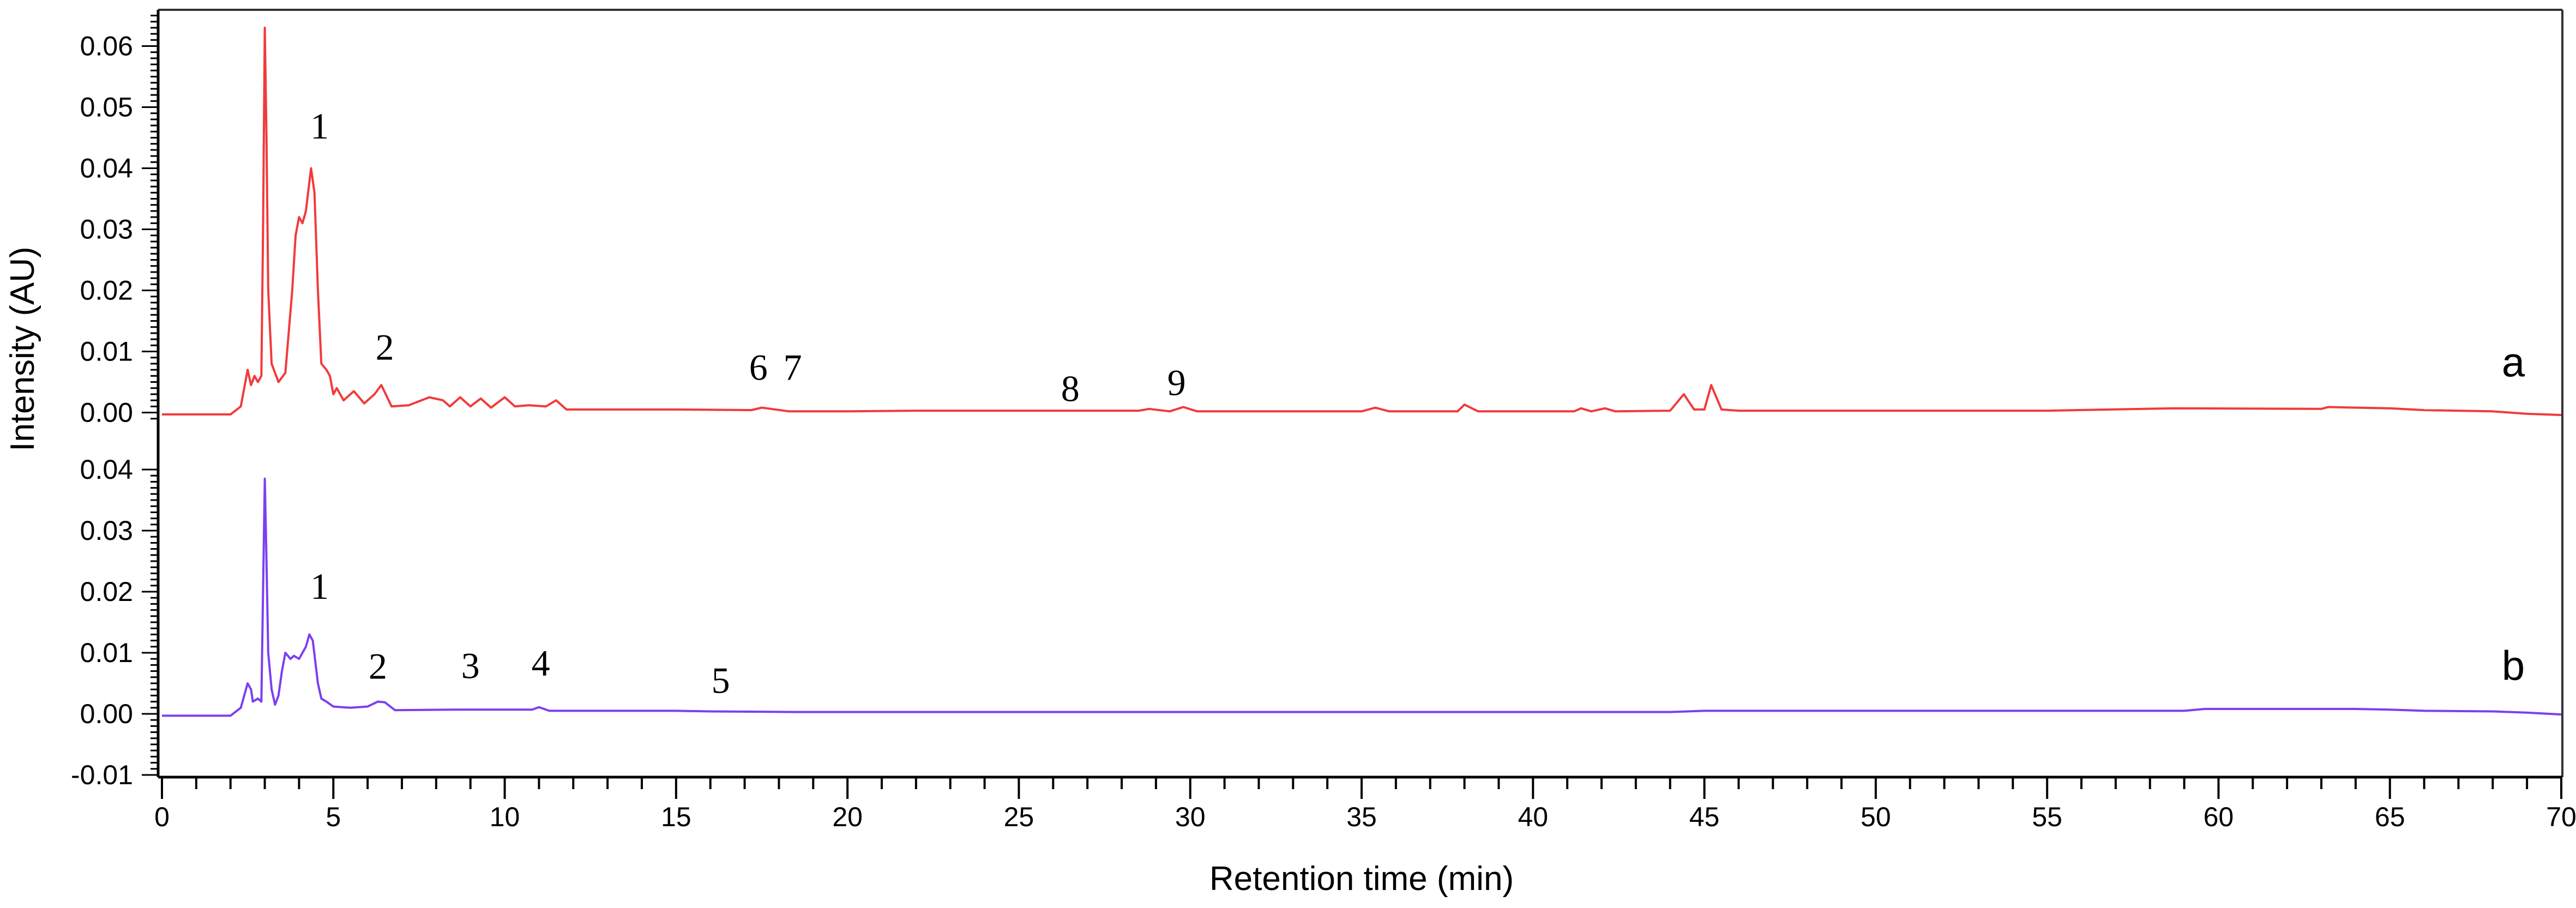  Describe the element at coordinates (1876, 817) in the screenshot. I see `x-tick-label: 50` at that location.